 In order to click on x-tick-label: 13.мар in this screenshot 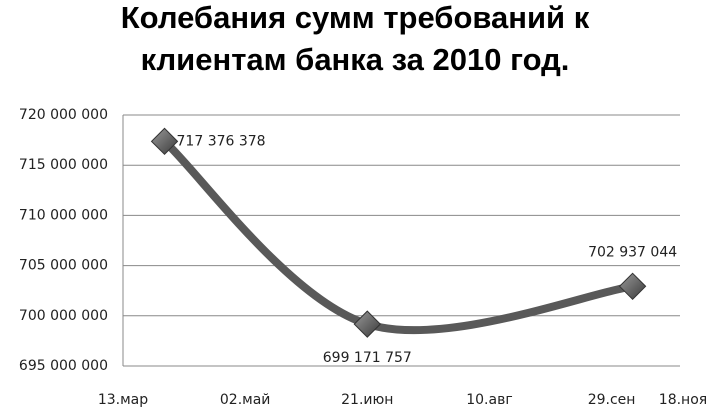, I will do `click(123, 400)`.